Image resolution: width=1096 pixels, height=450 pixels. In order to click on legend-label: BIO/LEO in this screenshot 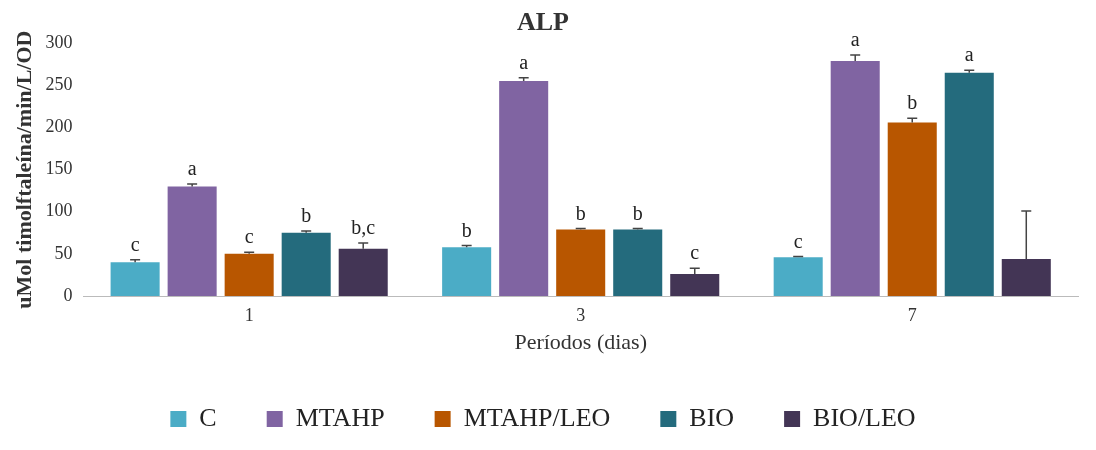, I will do `click(864, 417)`.